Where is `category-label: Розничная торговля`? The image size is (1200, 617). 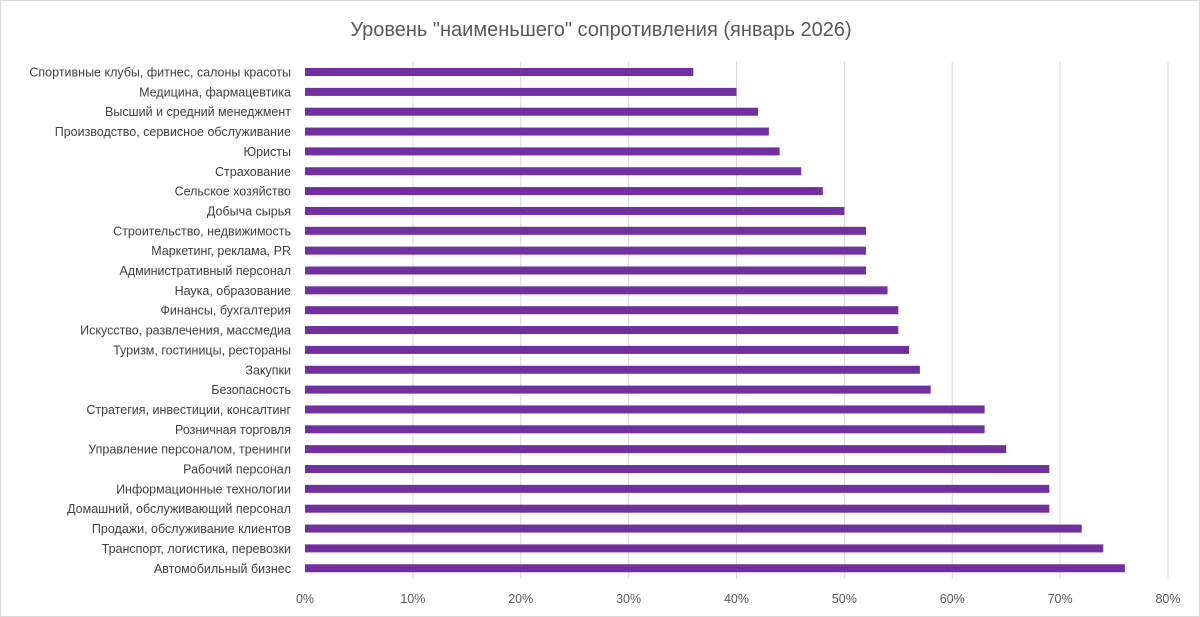 category-label: Розничная торговля is located at coordinates (233, 430).